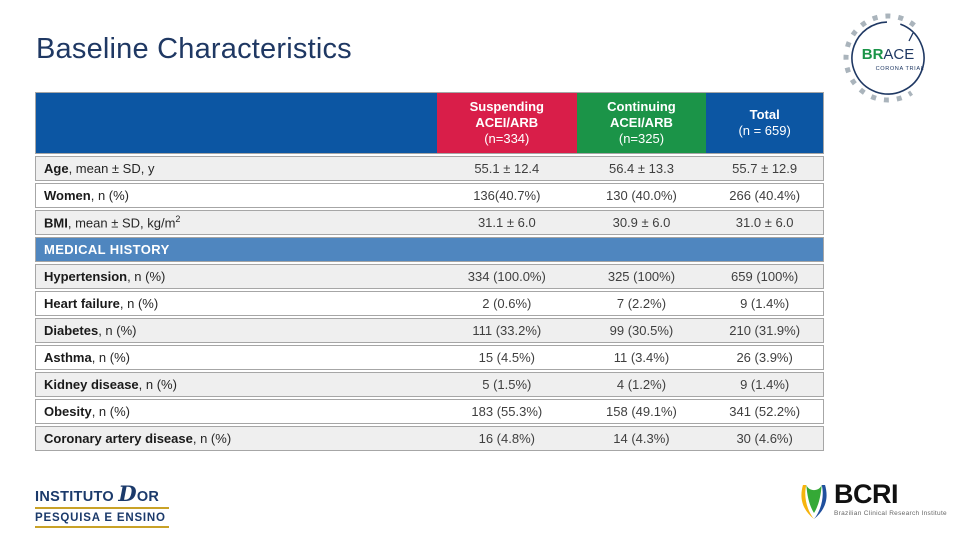 This screenshot has height=540, width=960. What do you see at coordinates (507, 330) in the screenshot?
I see `value-cell: 111 (33.2%)` at bounding box center [507, 330].